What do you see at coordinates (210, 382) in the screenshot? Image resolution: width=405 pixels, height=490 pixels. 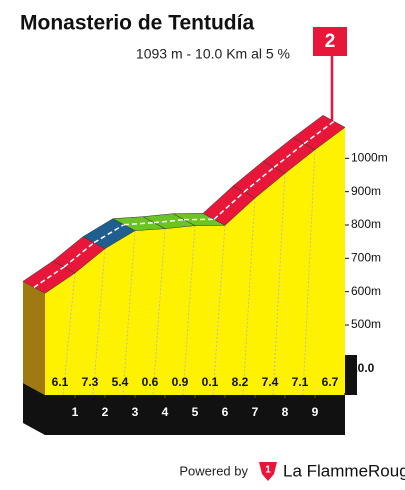 I see `gradient-label: 0.1` at bounding box center [210, 382].